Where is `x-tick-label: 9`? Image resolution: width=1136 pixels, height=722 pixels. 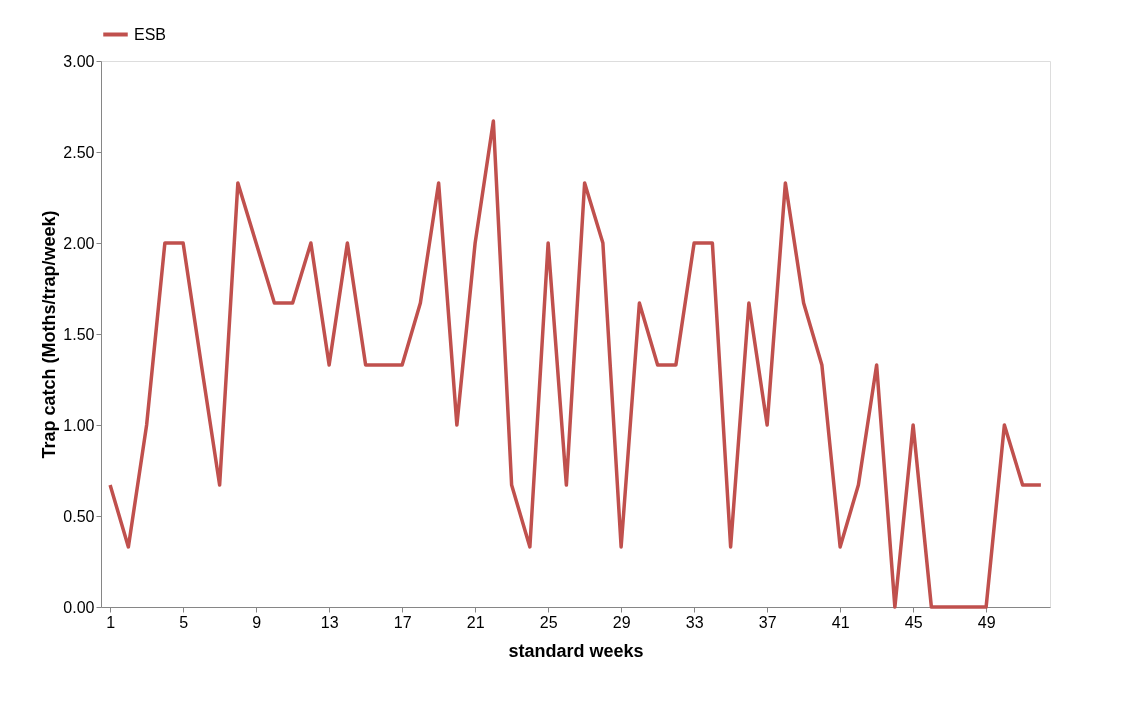
x-tick-label: 9 is located at coordinates (257, 622).